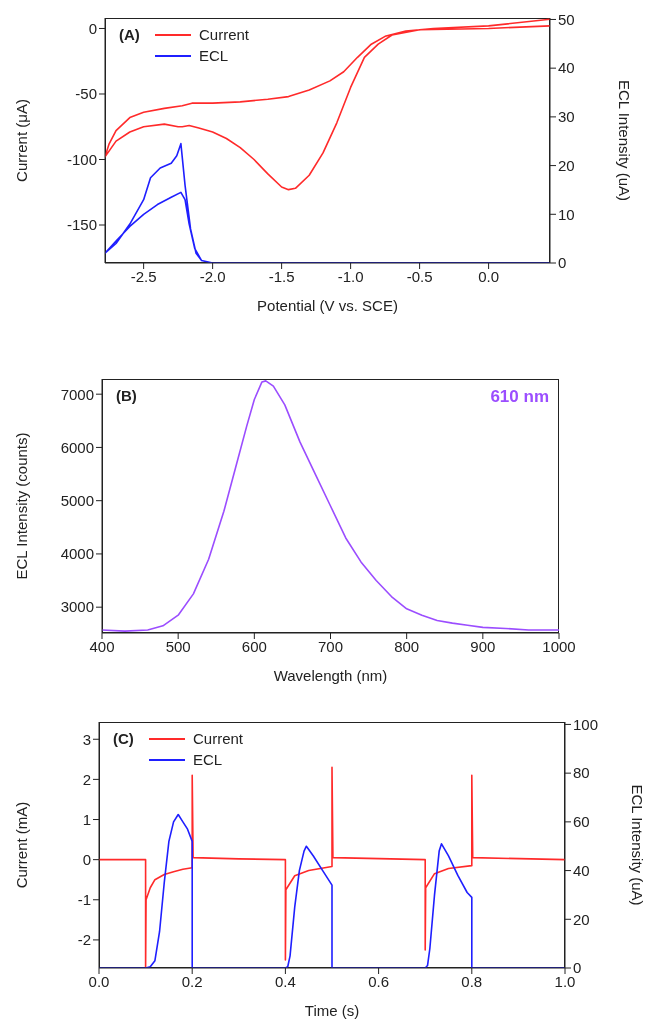 The width and height of the screenshot is (651, 1031). What do you see at coordinates (84, 940) in the screenshot?
I see `y-tick-label: -2` at bounding box center [84, 940].